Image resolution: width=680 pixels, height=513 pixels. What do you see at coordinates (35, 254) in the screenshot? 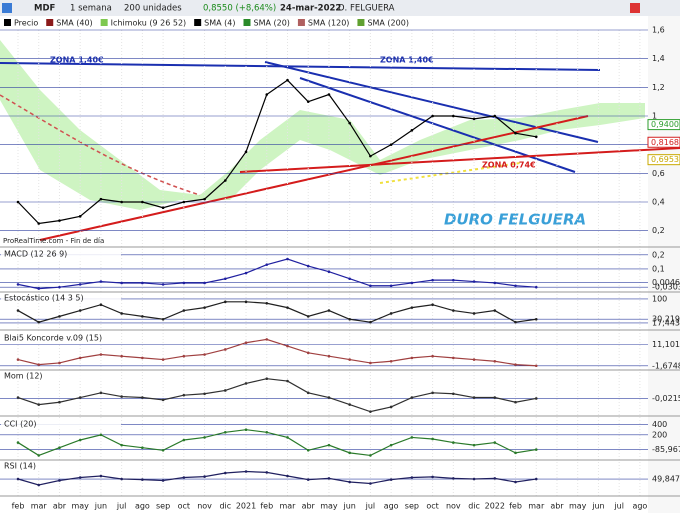
I see `panel-label: MACD (12 26 9)` at bounding box center [35, 254].